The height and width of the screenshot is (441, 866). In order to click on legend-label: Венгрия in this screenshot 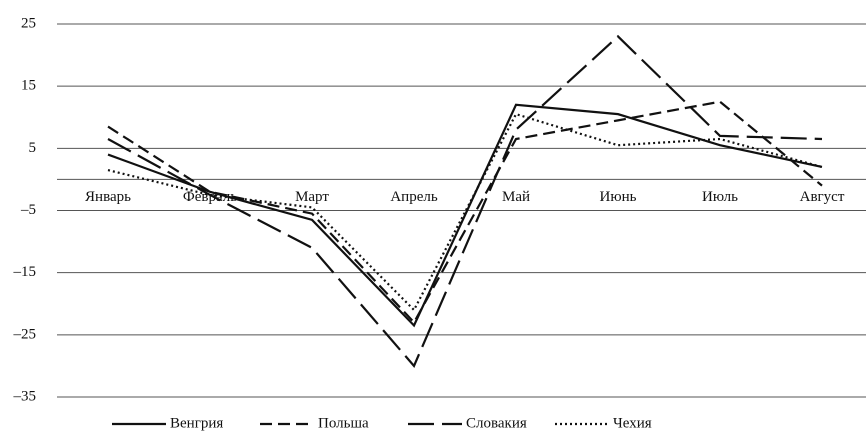, I will do `click(196, 423)`.